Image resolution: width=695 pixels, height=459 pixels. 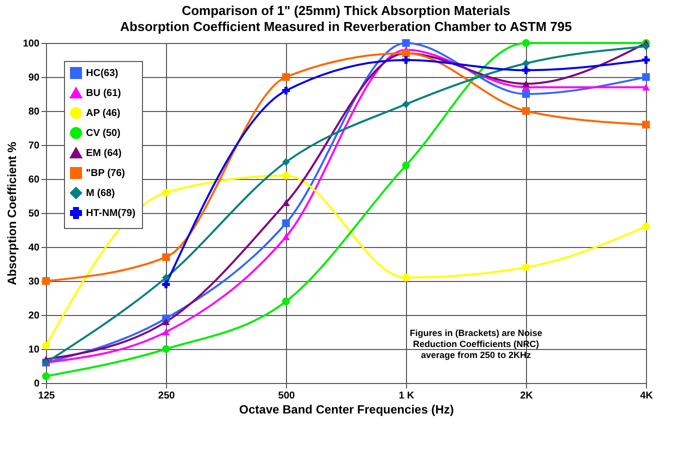 What do you see at coordinates (100, 193) in the screenshot?
I see `legend-label: M (68)` at bounding box center [100, 193].